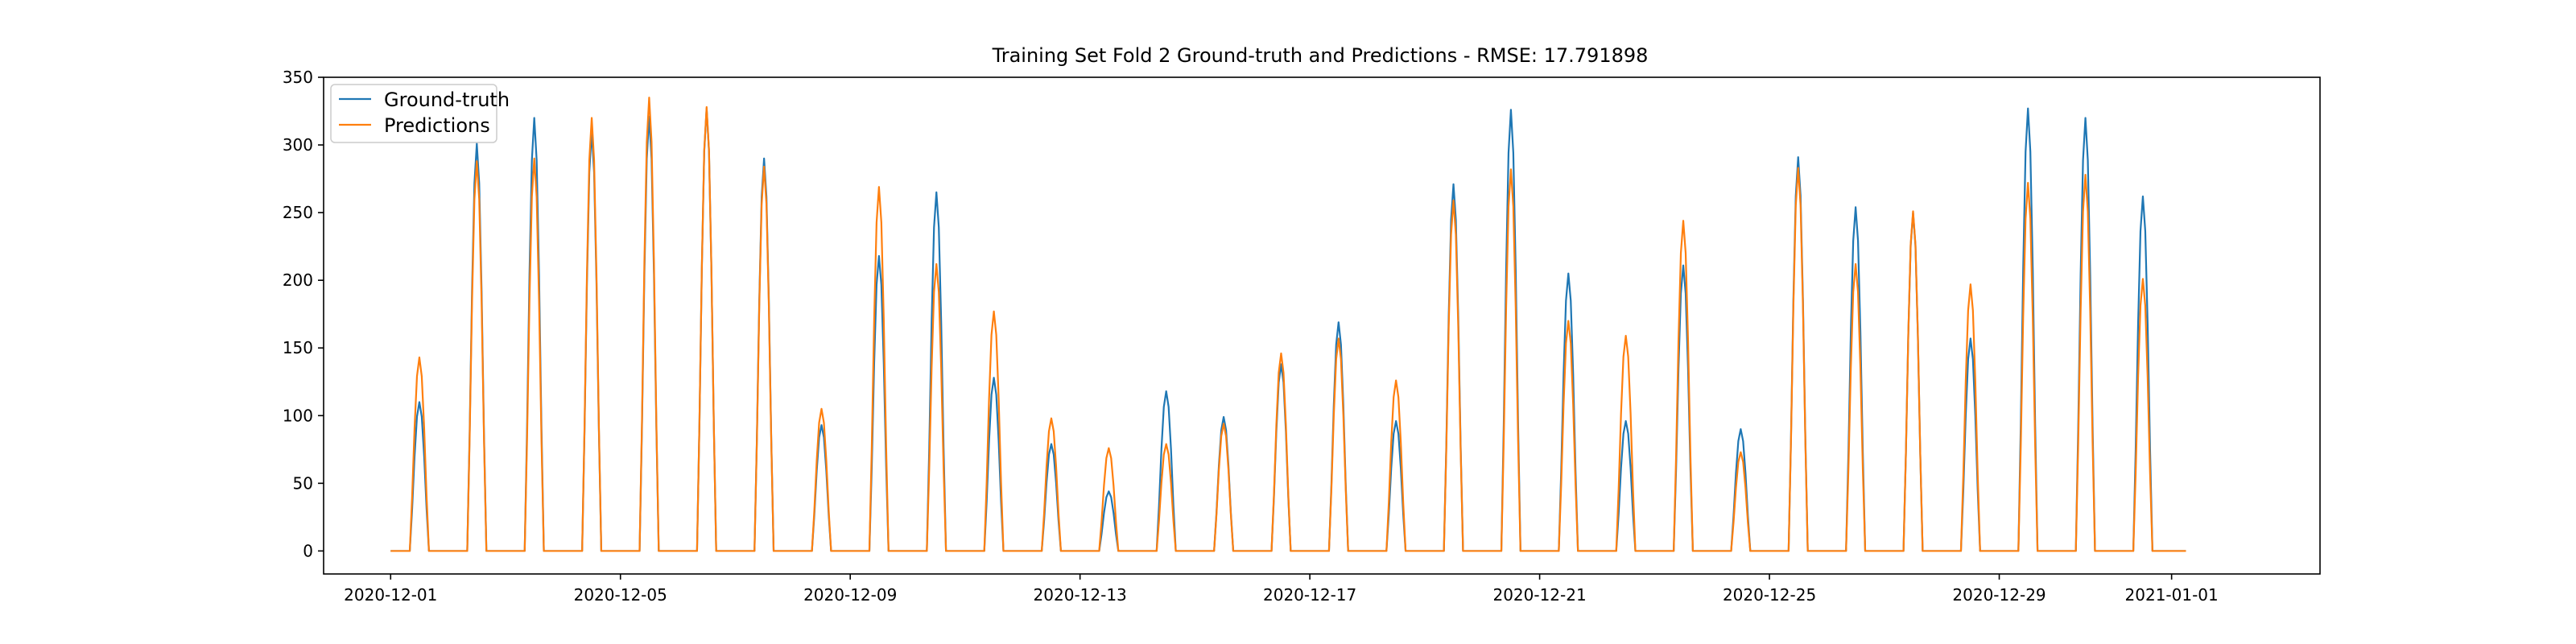 Image resolution: width=2576 pixels, height=644 pixels. What do you see at coordinates (1539, 595) in the screenshot?
I see `x-tick-label: 2020-12-21` at bounding box center [1539, 595].